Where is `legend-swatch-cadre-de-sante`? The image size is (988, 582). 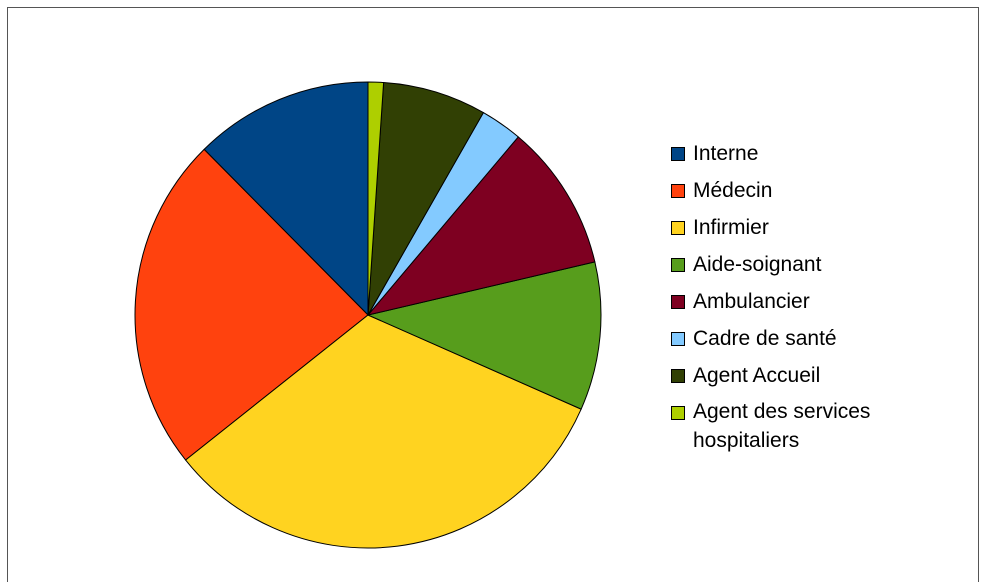
legend-swatch-cadre-de-sante is located at coordinates (678, 339).